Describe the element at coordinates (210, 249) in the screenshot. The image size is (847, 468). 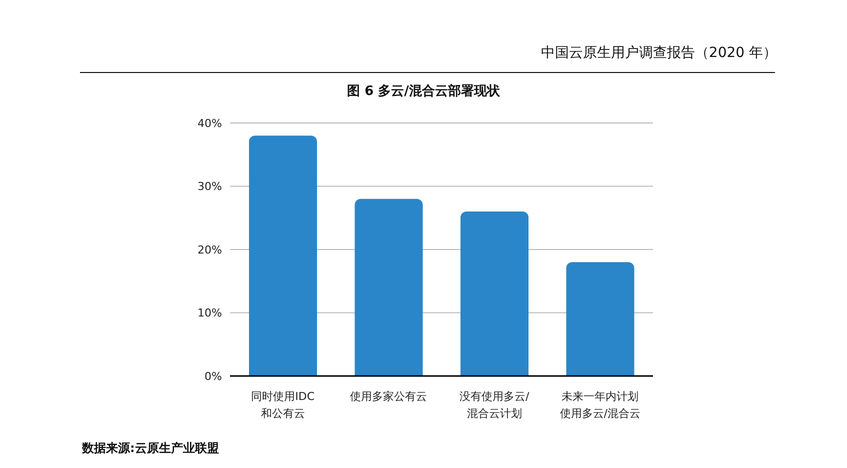
I see `y-tick-label: 20%` at that location.